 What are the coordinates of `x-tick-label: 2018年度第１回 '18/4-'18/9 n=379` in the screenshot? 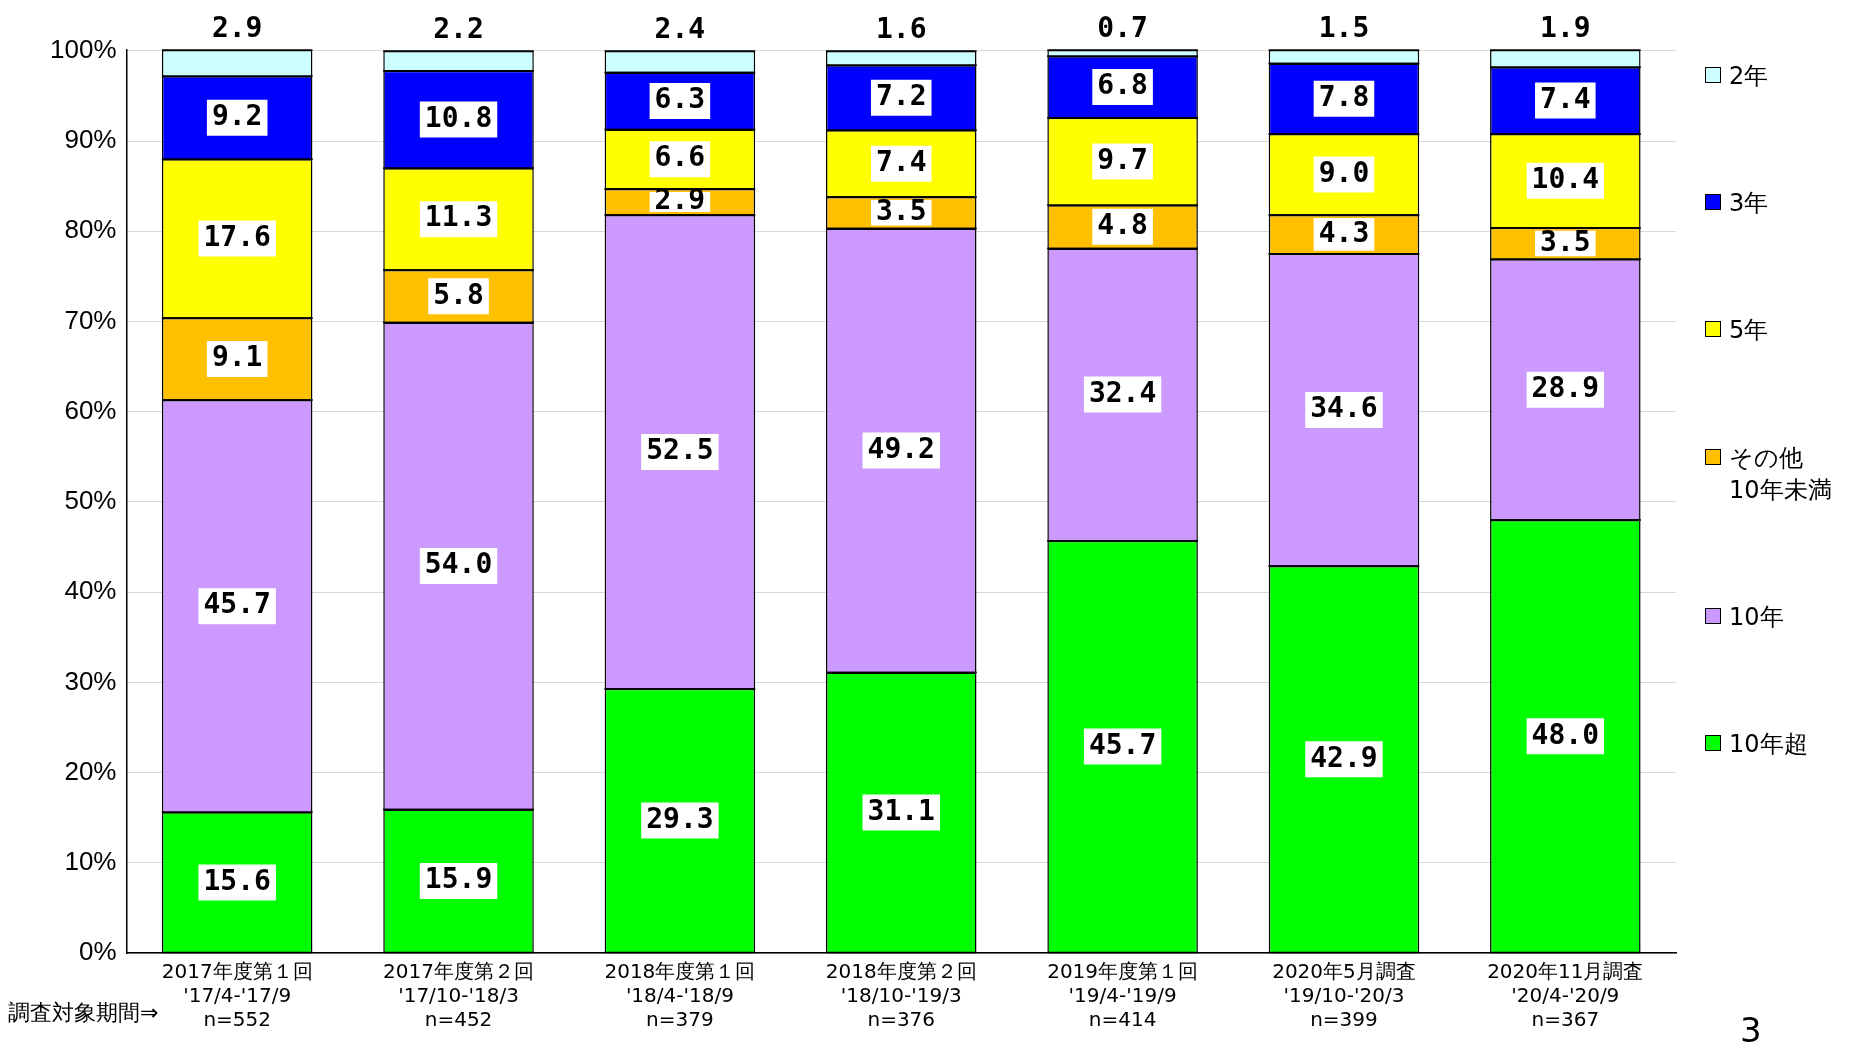 It's located at (680, 995).